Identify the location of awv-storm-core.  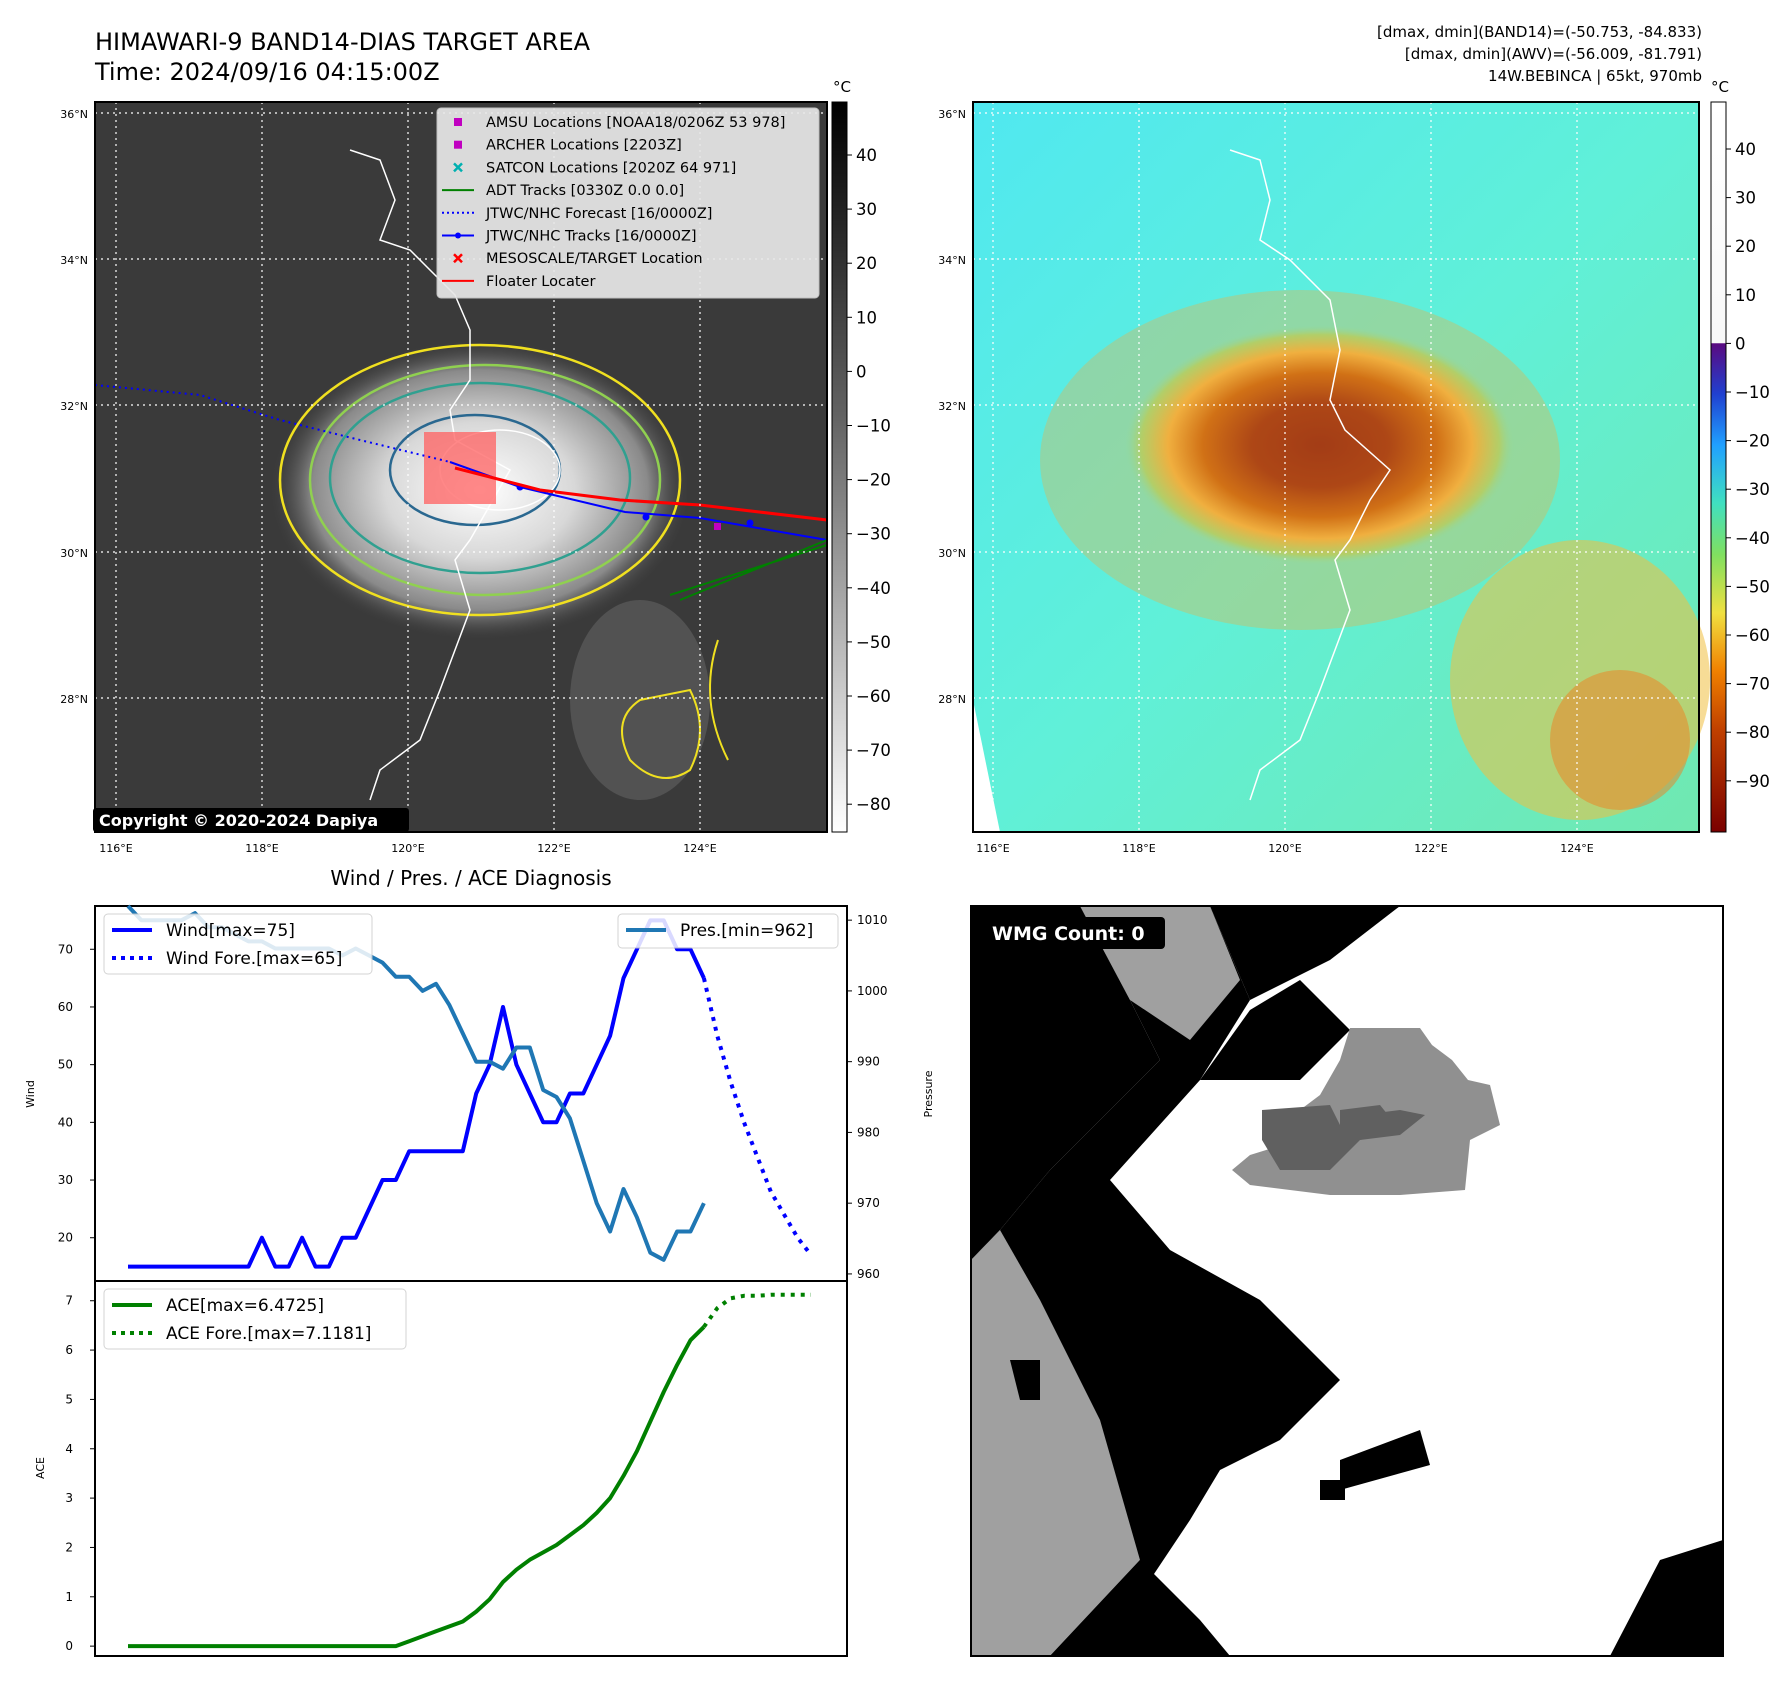
(1320, 445).